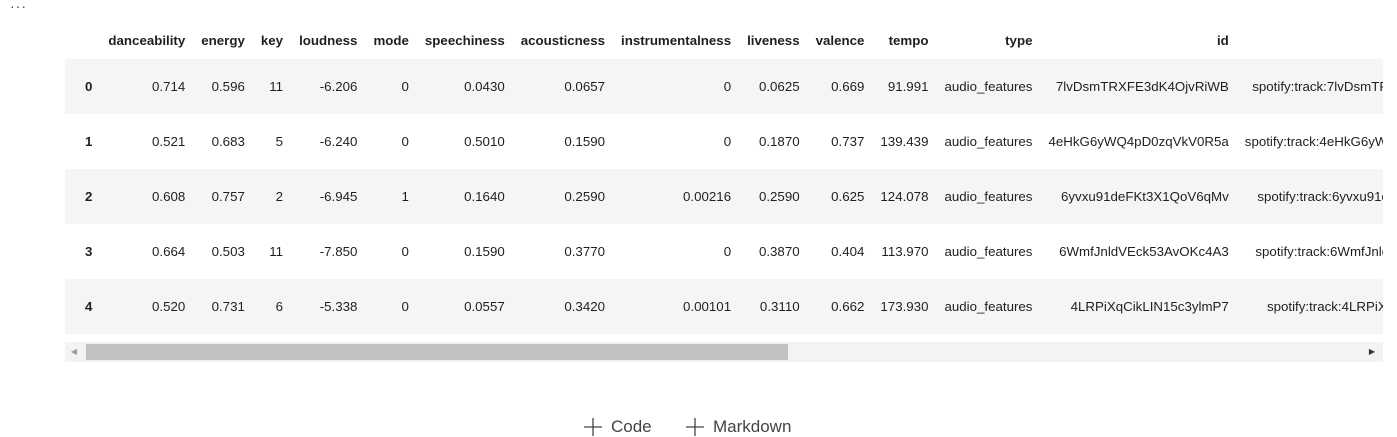  Describe the element at coordinates (584, 306) in the screenshot. I see `cell-acousticness: 0.3420` at that location.